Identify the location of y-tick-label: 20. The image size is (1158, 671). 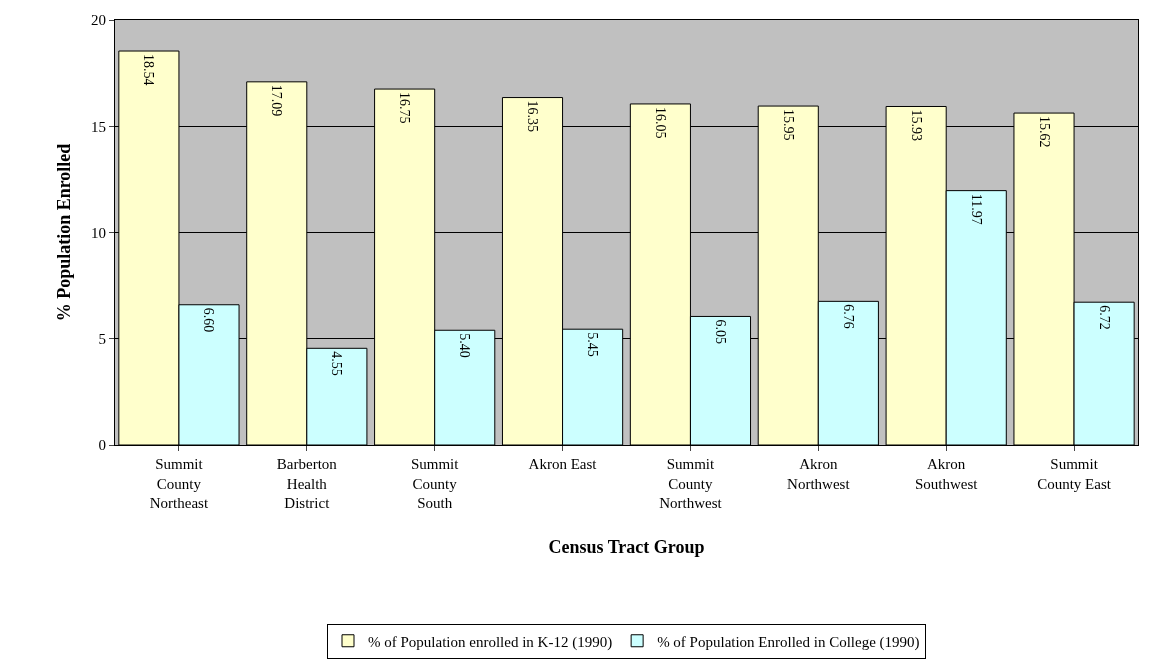
(98, 20).